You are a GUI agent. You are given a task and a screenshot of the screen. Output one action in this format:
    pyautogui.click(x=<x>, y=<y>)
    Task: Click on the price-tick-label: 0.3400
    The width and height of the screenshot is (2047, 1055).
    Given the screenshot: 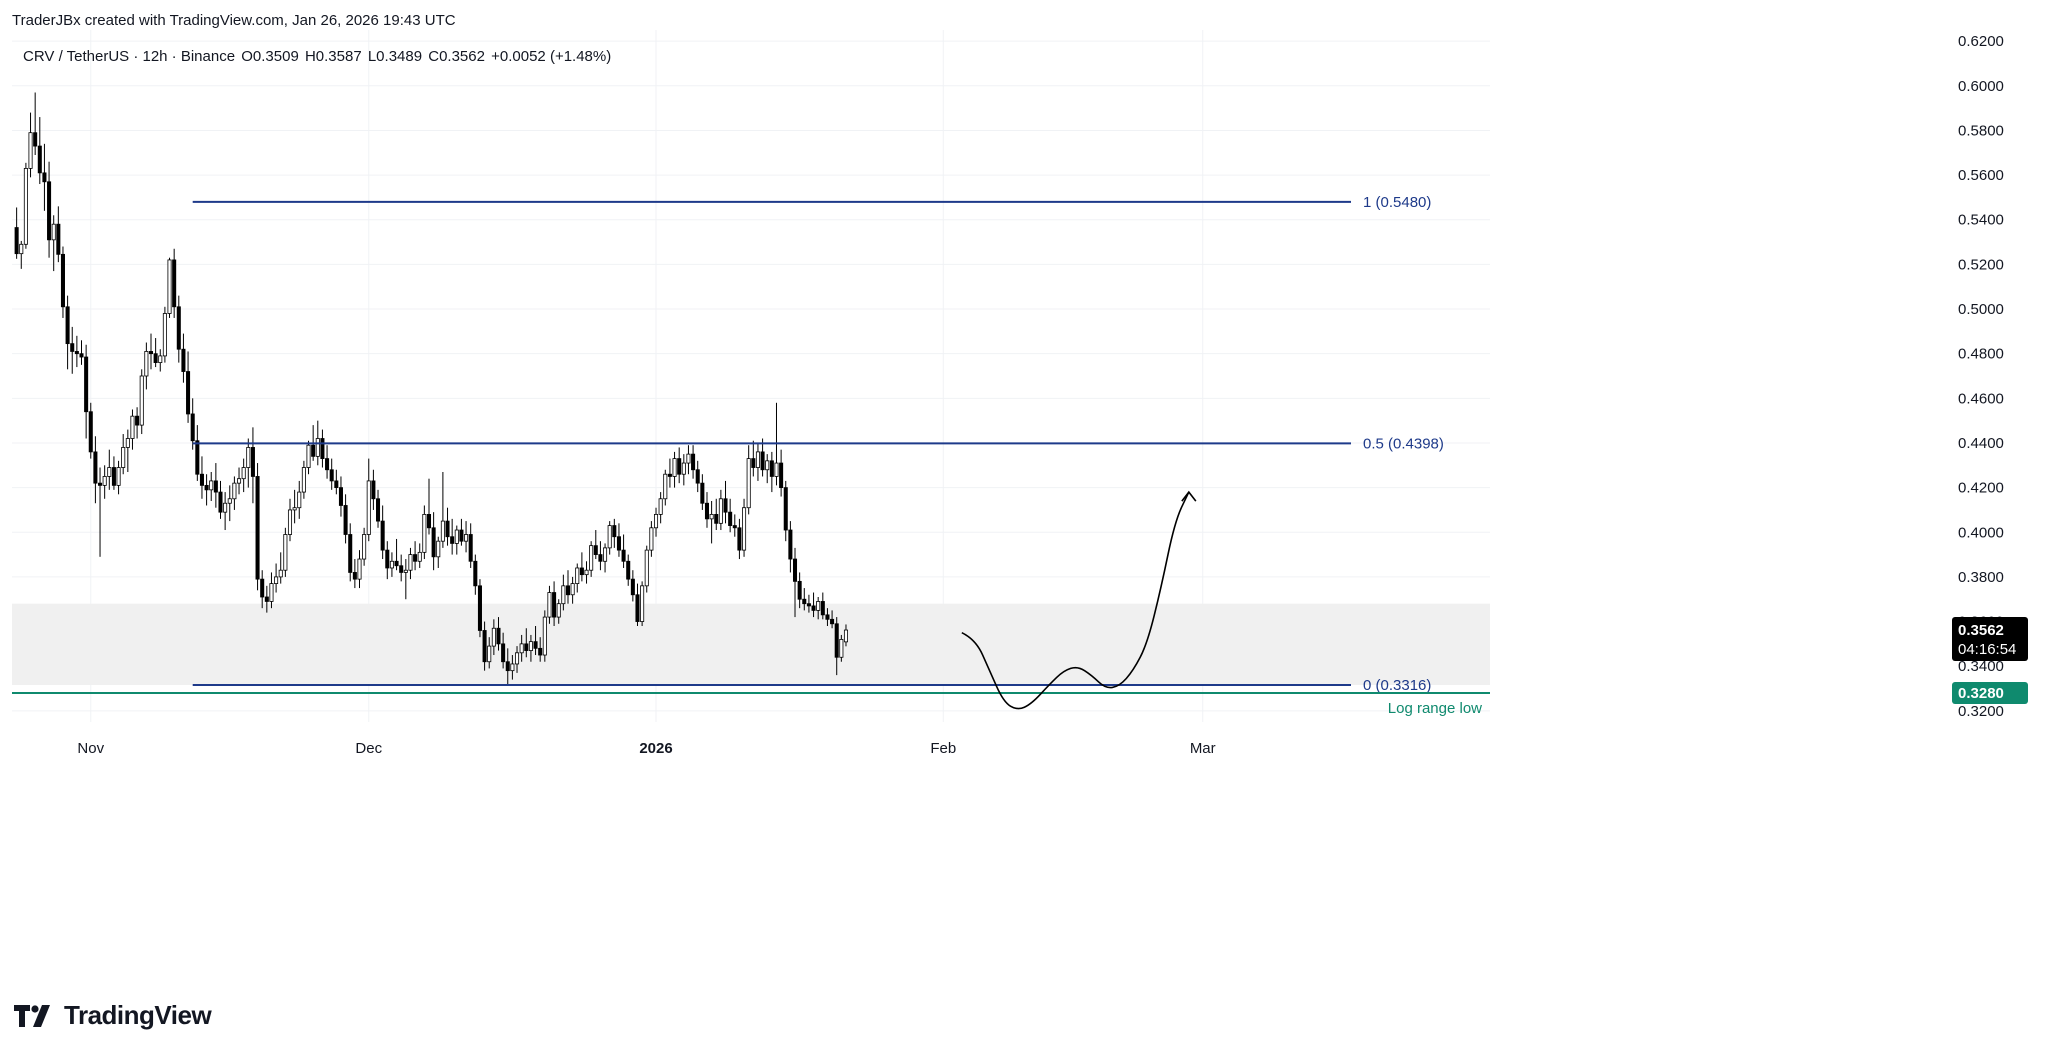 What is the action you would take?
    pyautogui.click(x=1981, y=666)
    